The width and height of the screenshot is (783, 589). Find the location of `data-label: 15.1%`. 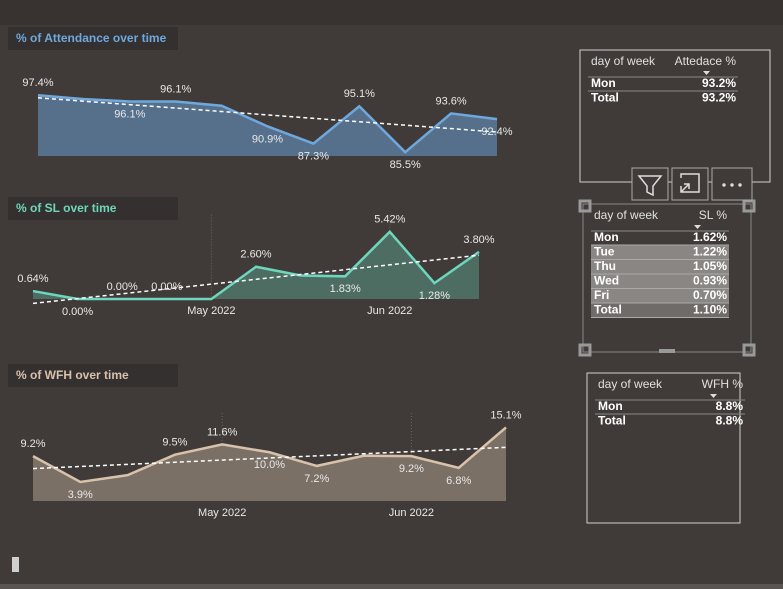

data-label: 15.1% is located at coordinates (505, 415).